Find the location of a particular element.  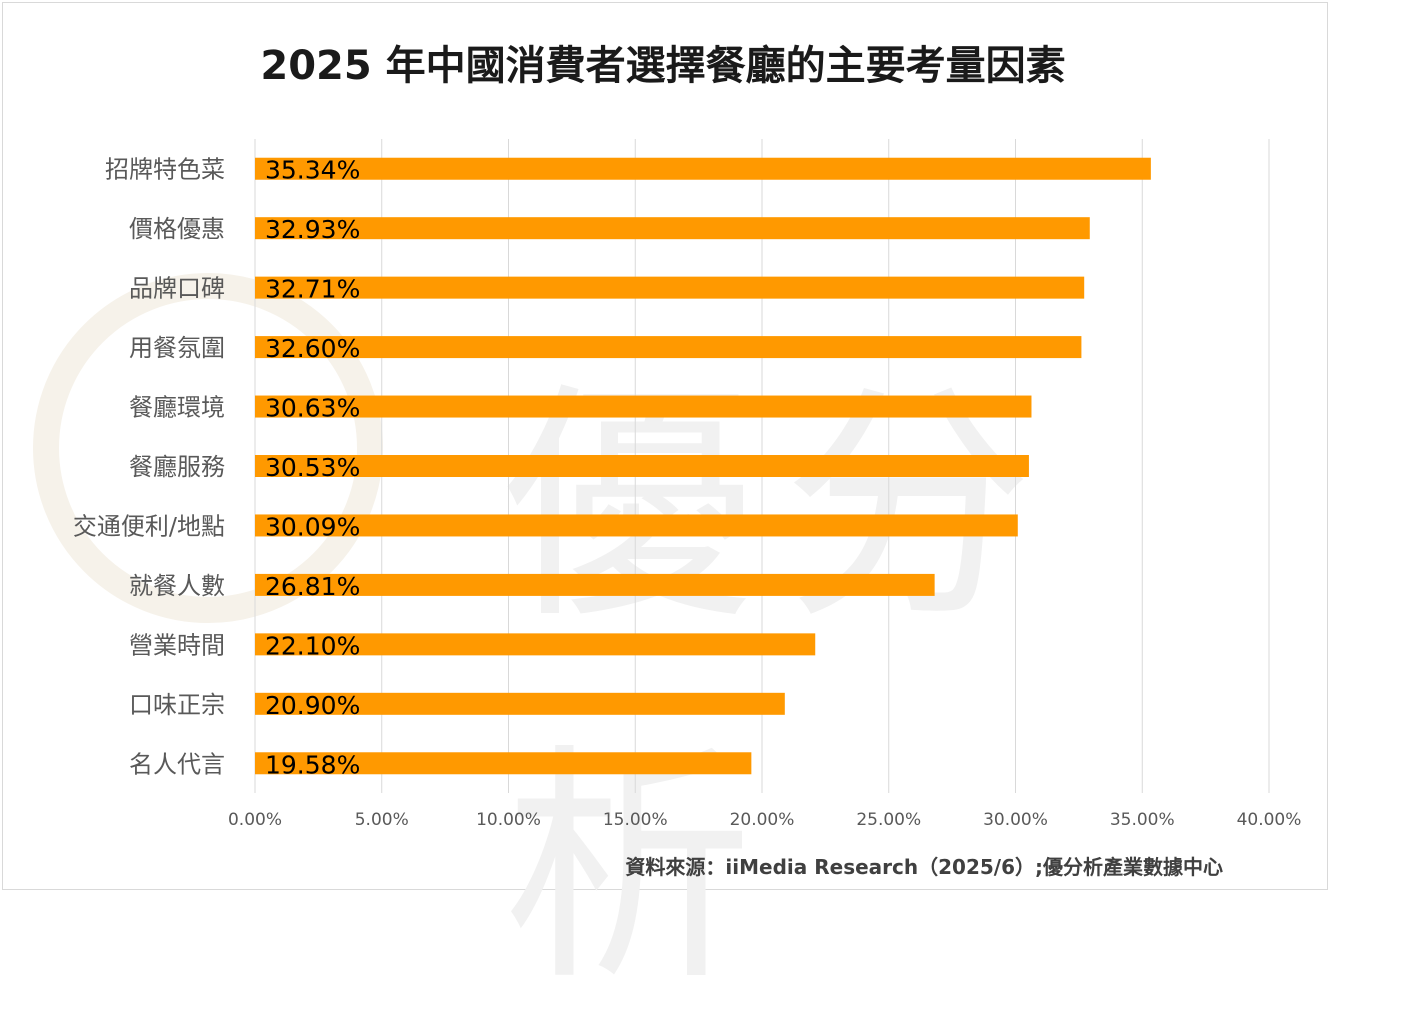

x-tick-label: 10.00% is located at coordinates (508, 820).